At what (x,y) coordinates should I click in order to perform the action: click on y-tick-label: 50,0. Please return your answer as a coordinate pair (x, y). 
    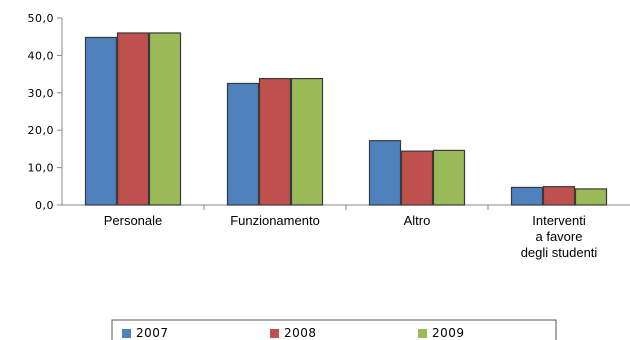
    Looking at the image, I should click on (41, 18).